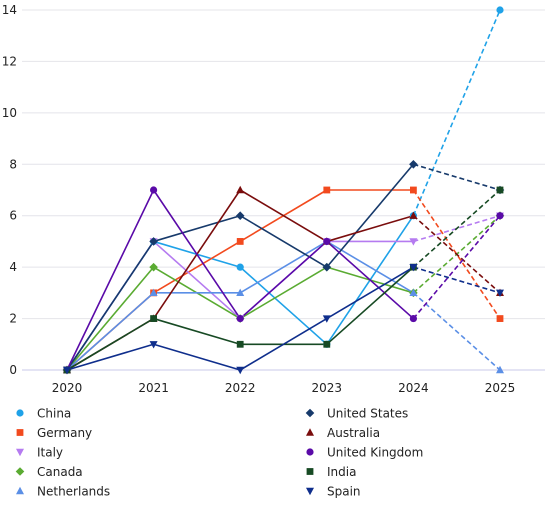  I want to click on x-axis: 2020 2021 2022 2023 2024 2025, so click(284, 388).